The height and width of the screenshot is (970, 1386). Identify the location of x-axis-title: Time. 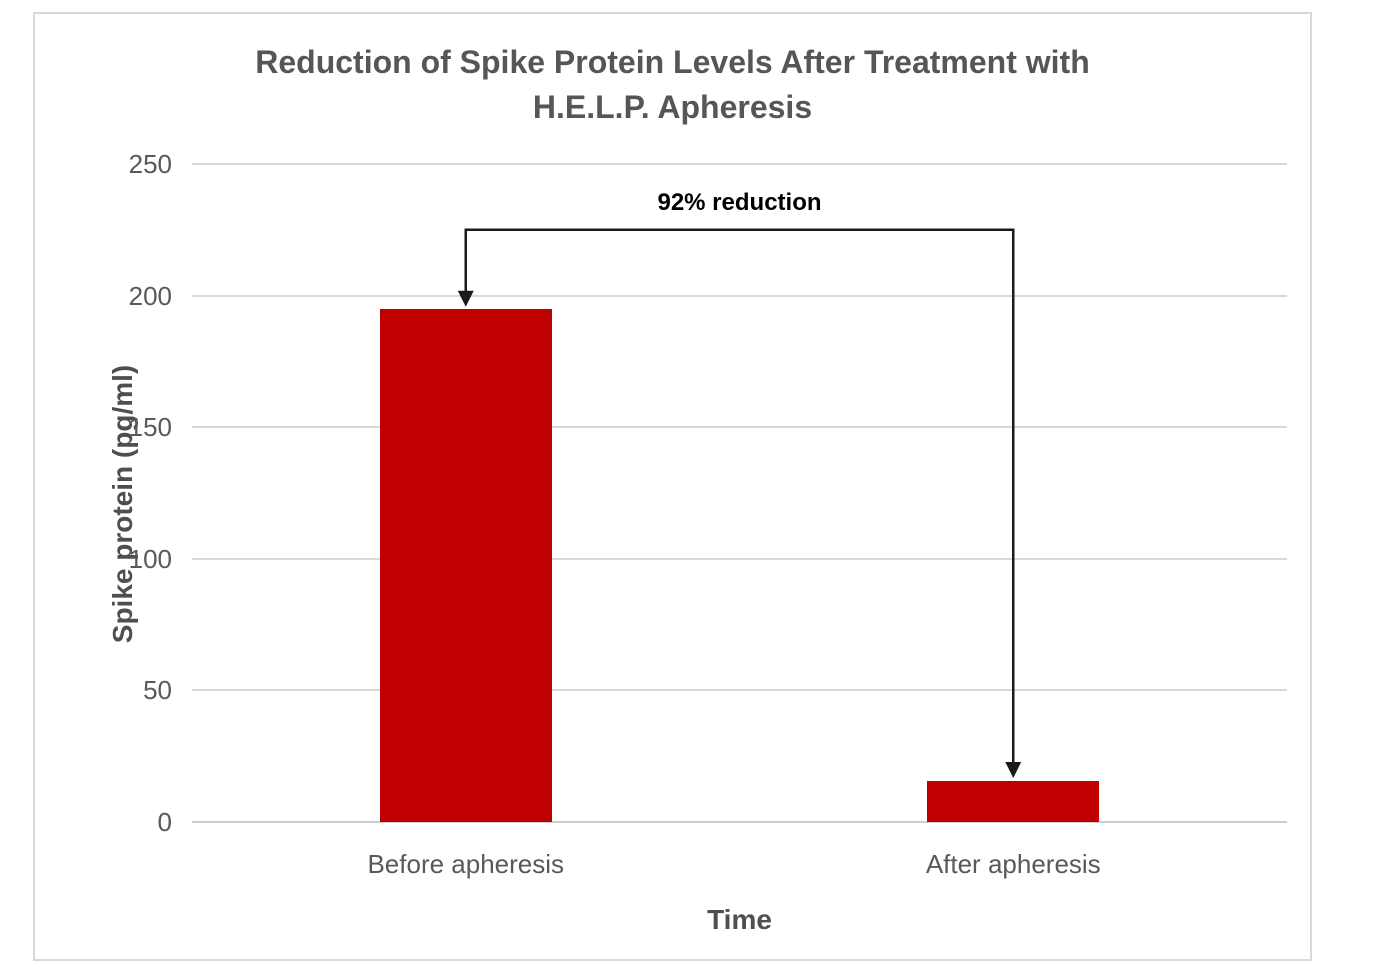
(739, 919).